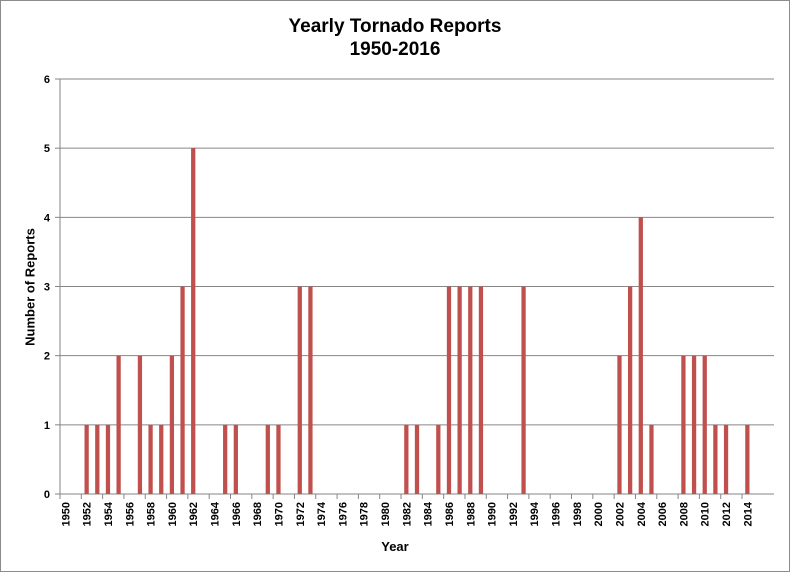 The height and width of the screenshot is (572, 790). Describe the element at coordinates (152, 514) in the screenshot. I see `x-tick-label: 1958` at that location.